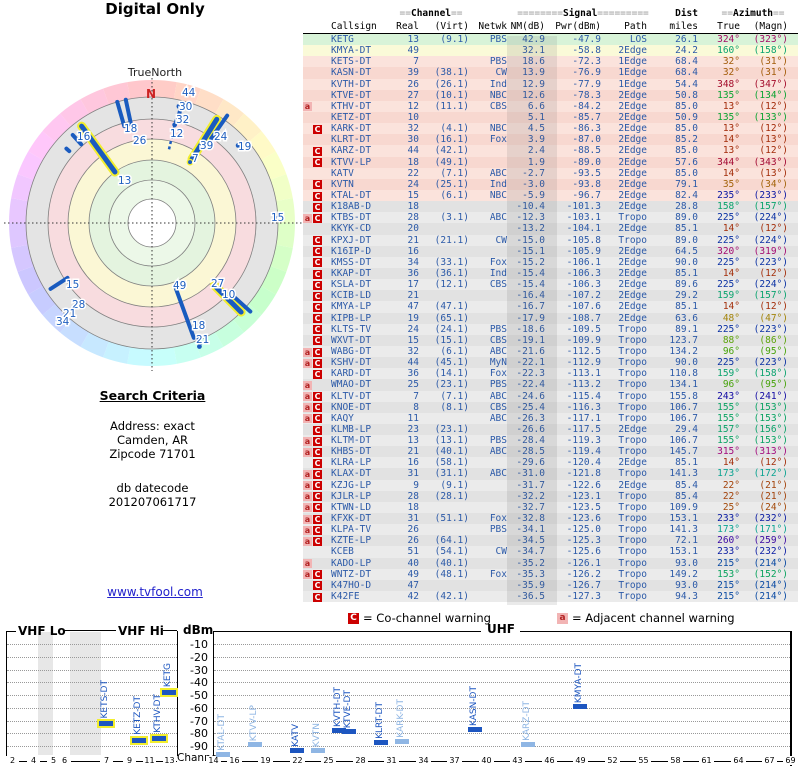  I want to click on cell-virt: (6.1), so click(454, 195).